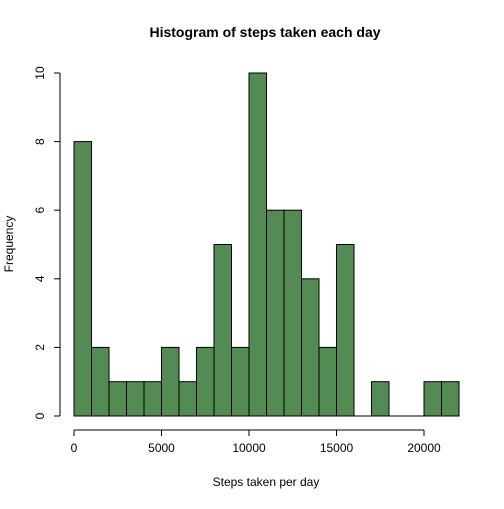  What do you see at coordinates (337, 448) in the screenshot?
I see `x-tick-label: 15000` at bounding box center [337, 448].